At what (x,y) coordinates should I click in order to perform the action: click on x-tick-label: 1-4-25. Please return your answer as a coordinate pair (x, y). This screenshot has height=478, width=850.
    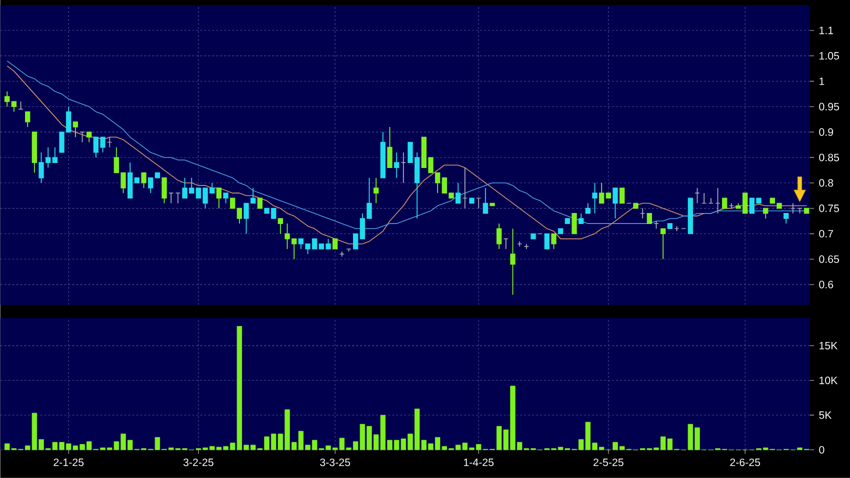
    Looking at the image, I should click on (479, 462).